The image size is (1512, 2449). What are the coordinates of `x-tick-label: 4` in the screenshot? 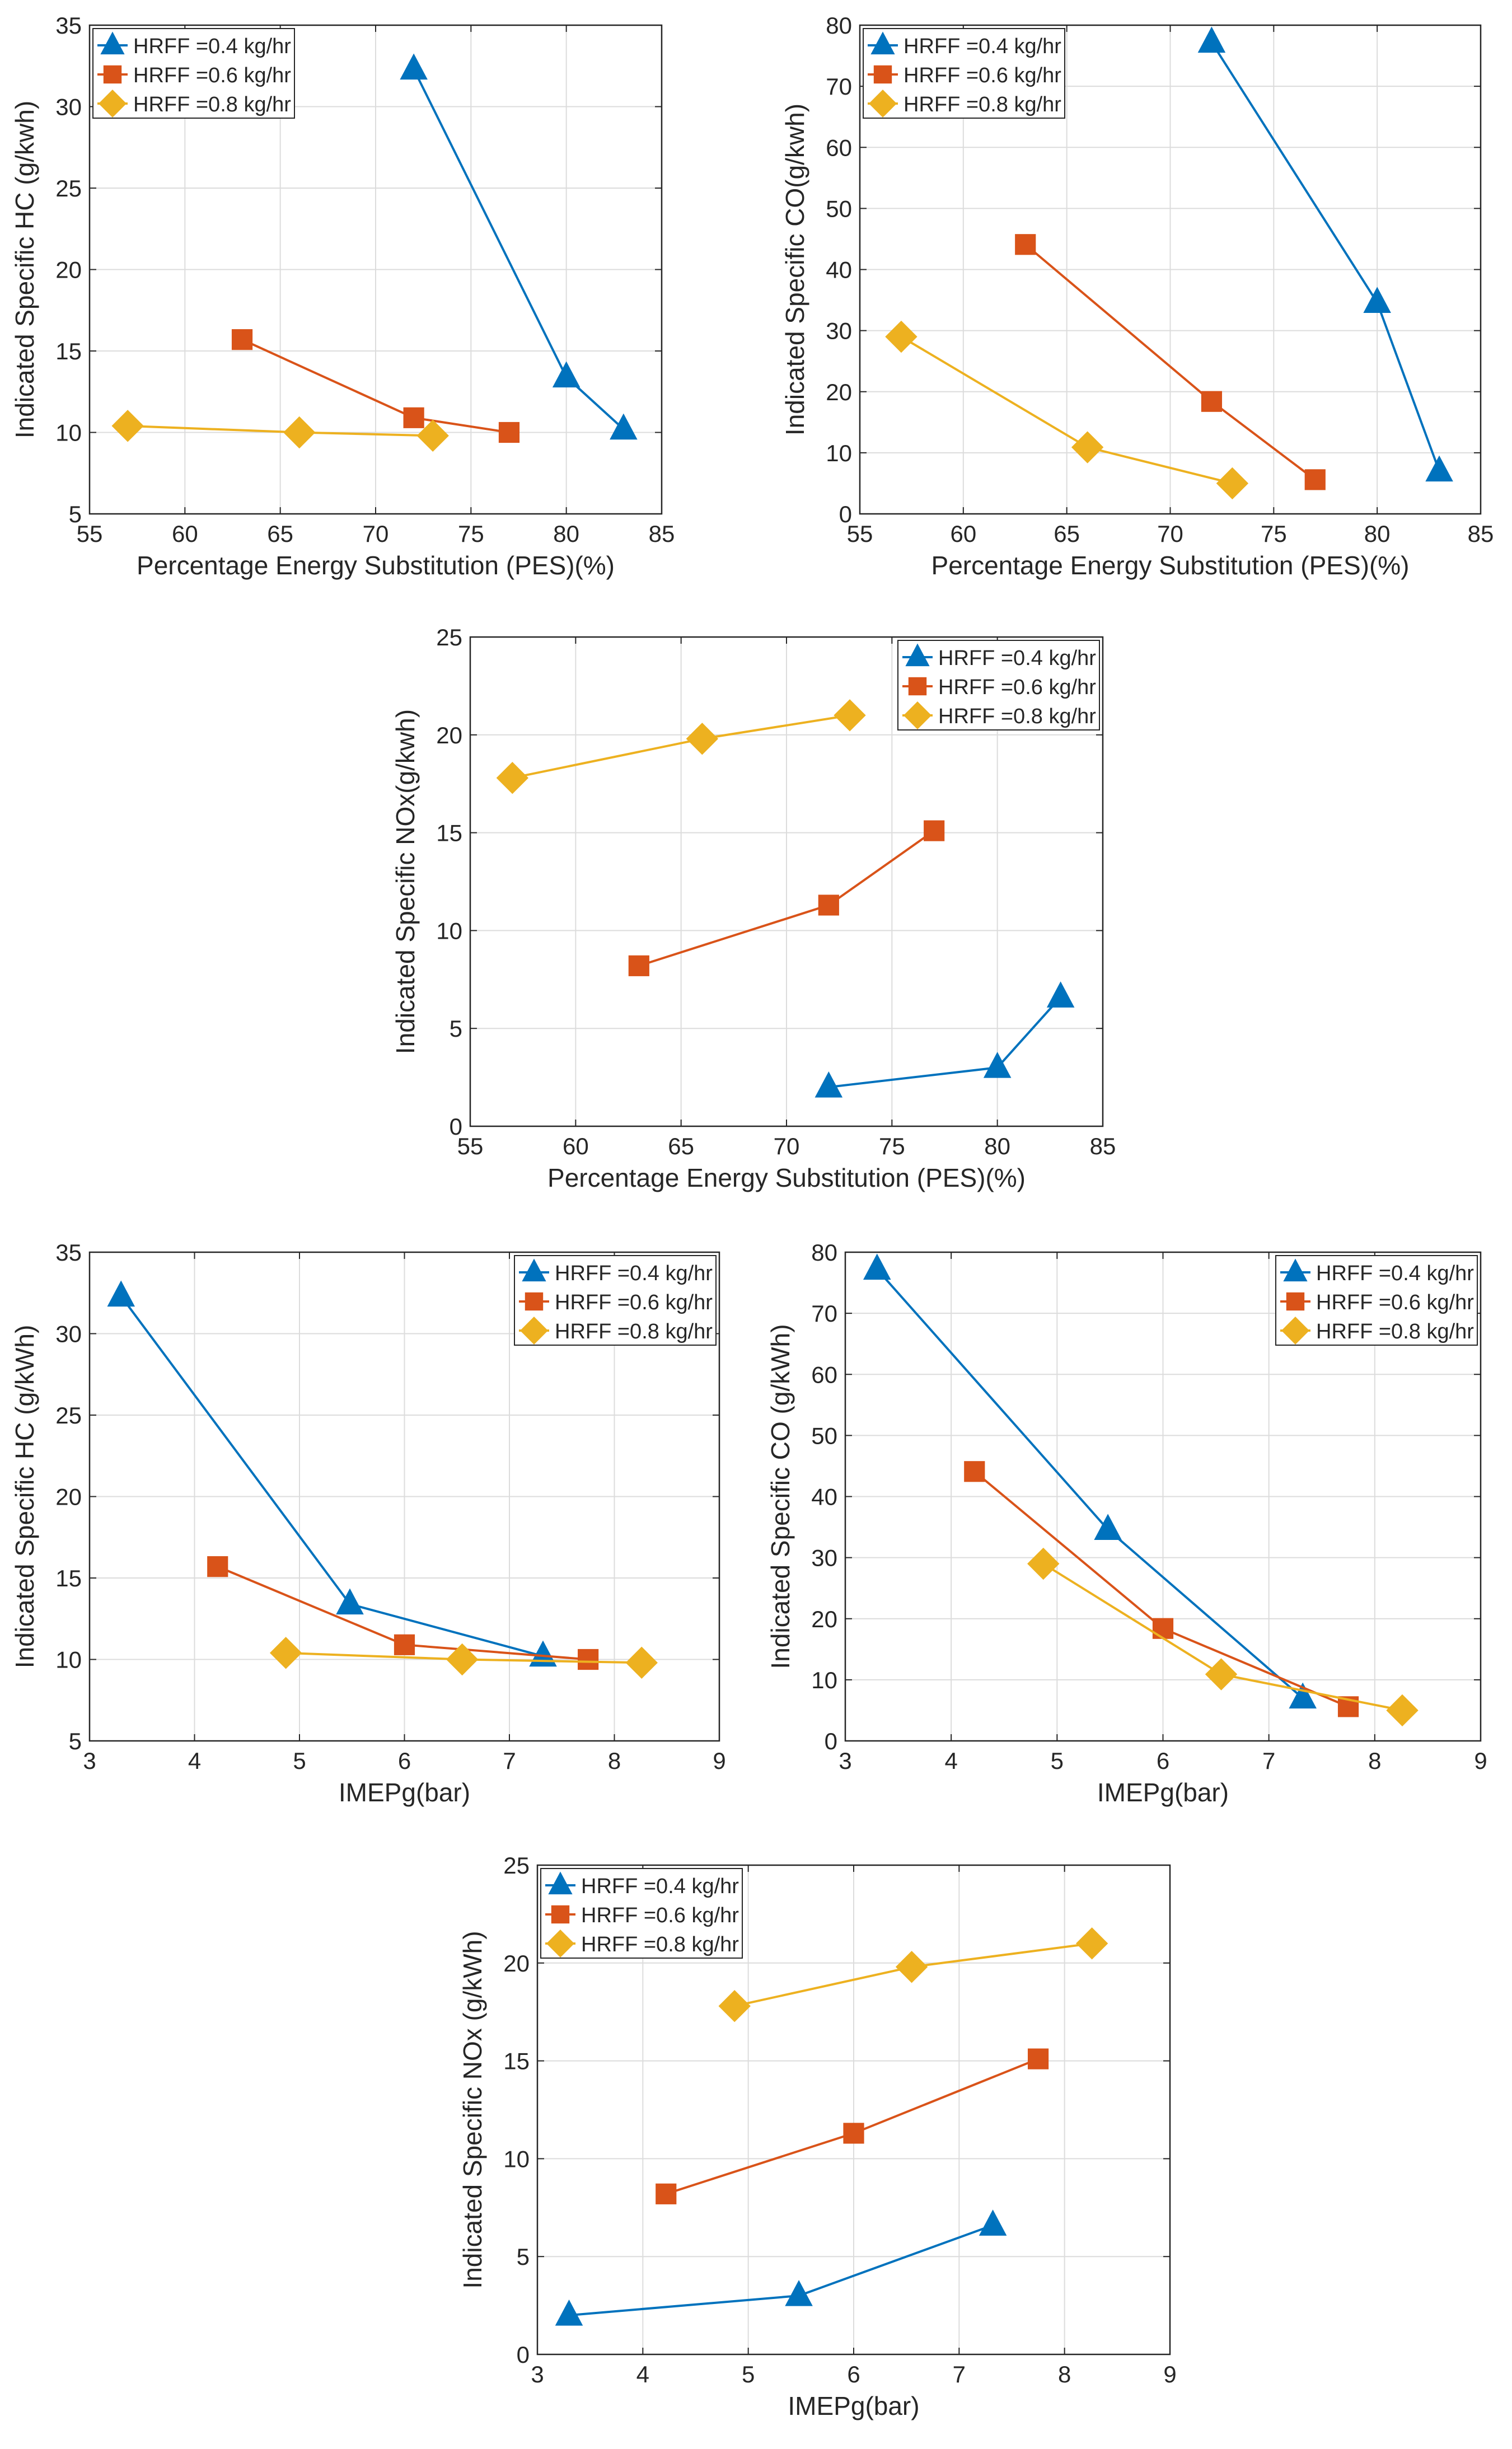 It's located at (194, 1761).